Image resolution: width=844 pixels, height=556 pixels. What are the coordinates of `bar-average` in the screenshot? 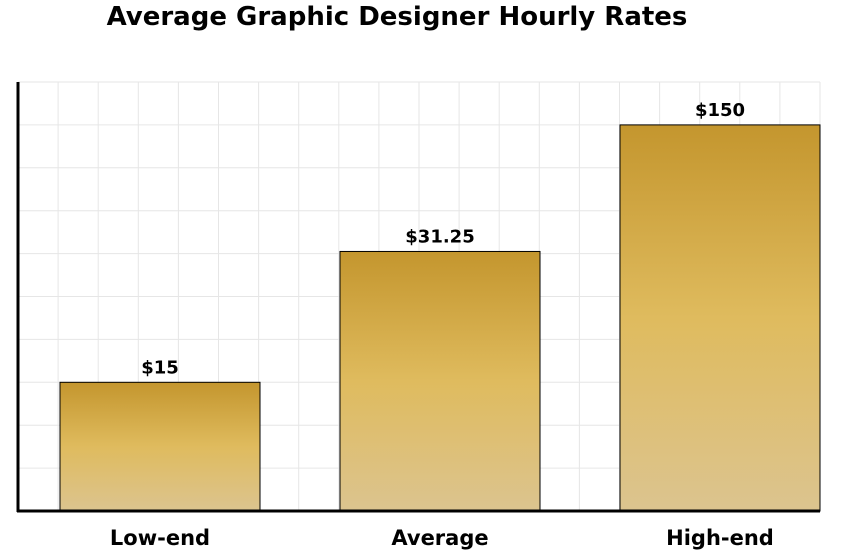 It's located at (440, 381).